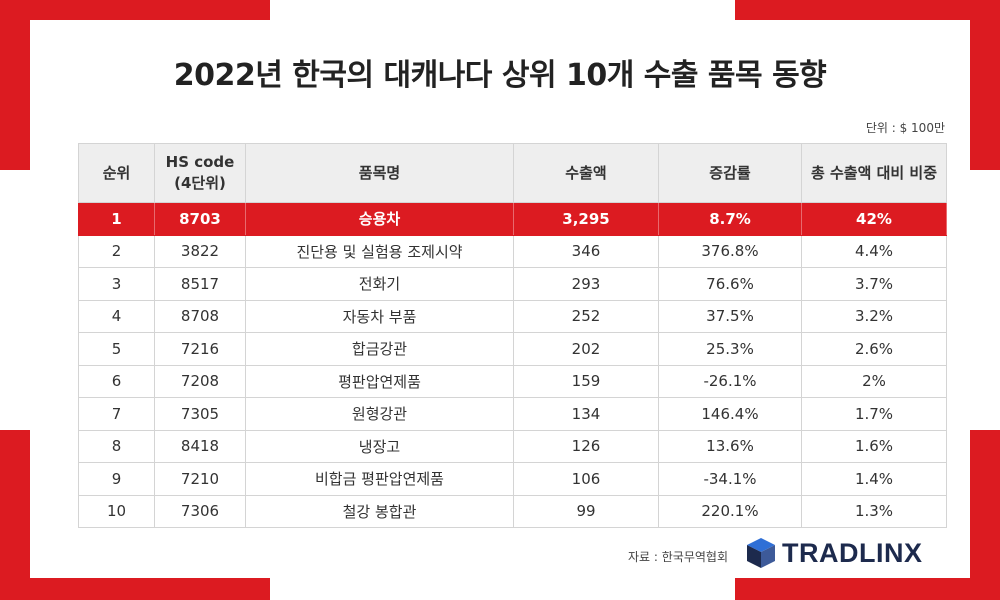 The width and height of the screenshot is (1000, 600). What do you see at coordinates (116, 251) in the screenshot?
I see `cell-rank: 2` at bounding box center [116, 251].